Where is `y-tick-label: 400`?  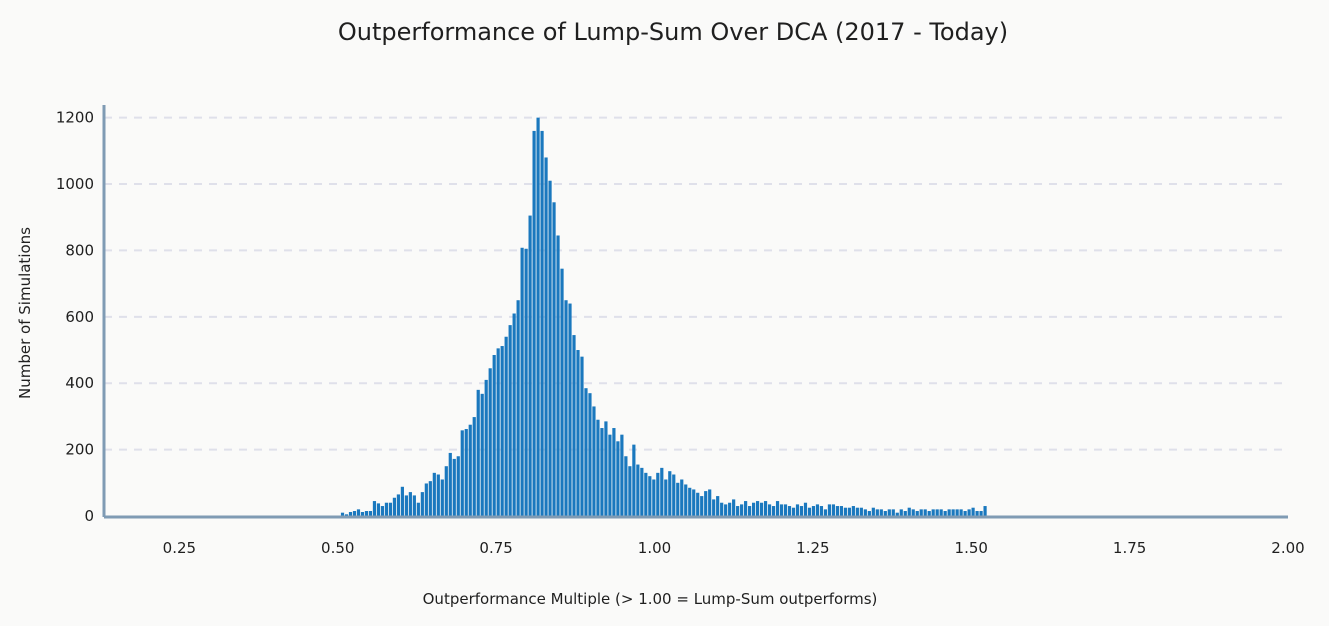 y-tick-label: 400 is located at coordinates (79, 383).